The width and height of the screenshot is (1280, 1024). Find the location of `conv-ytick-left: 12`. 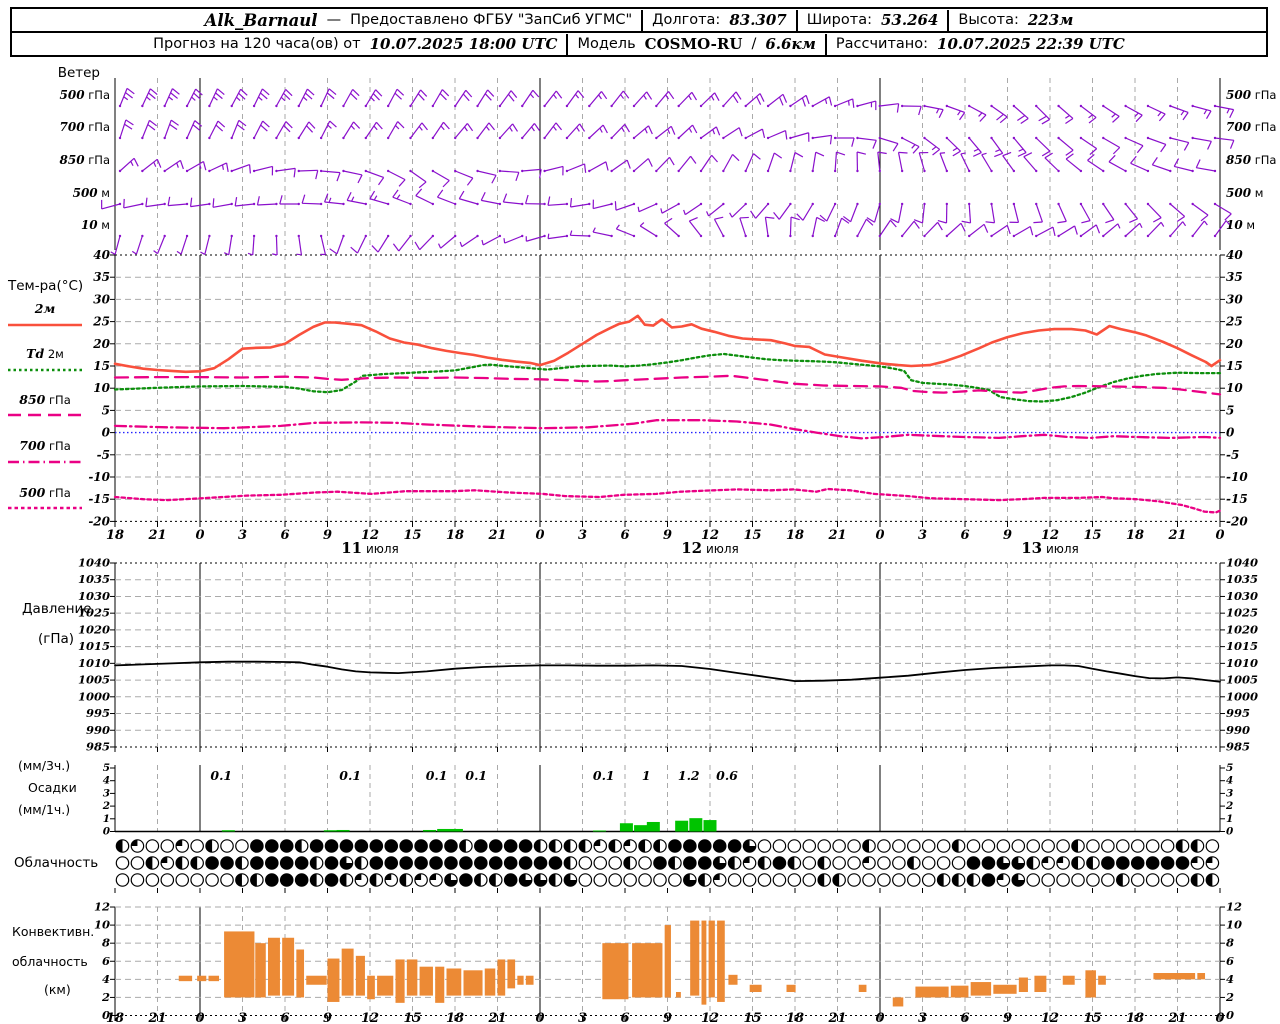

conv-ytick-left: 12 is located at coordinates (102, 907).